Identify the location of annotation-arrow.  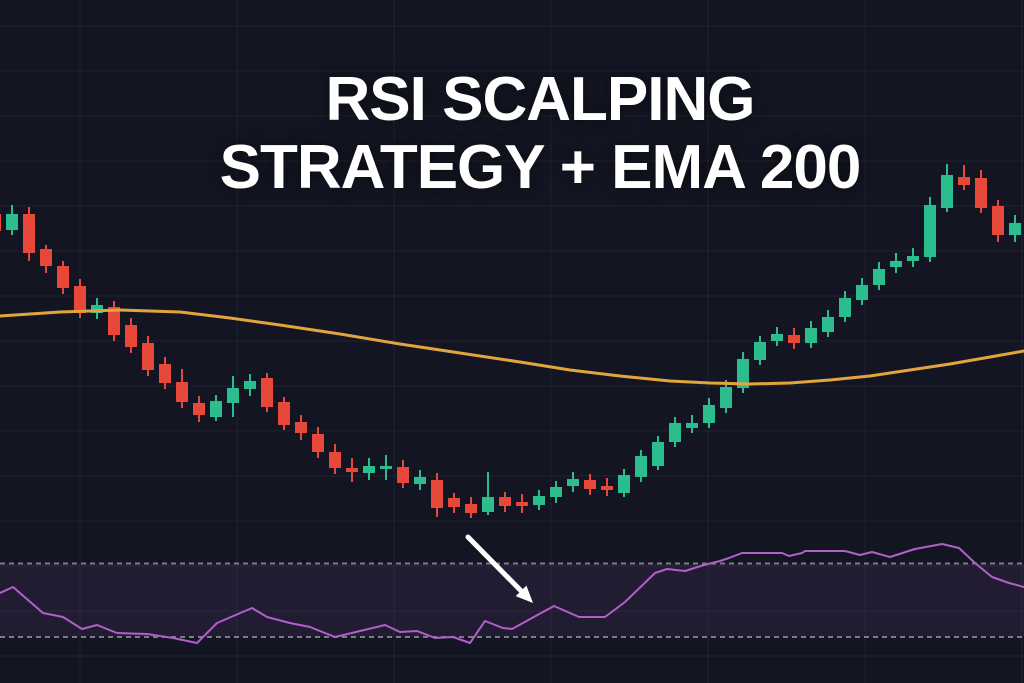
(499, 568).